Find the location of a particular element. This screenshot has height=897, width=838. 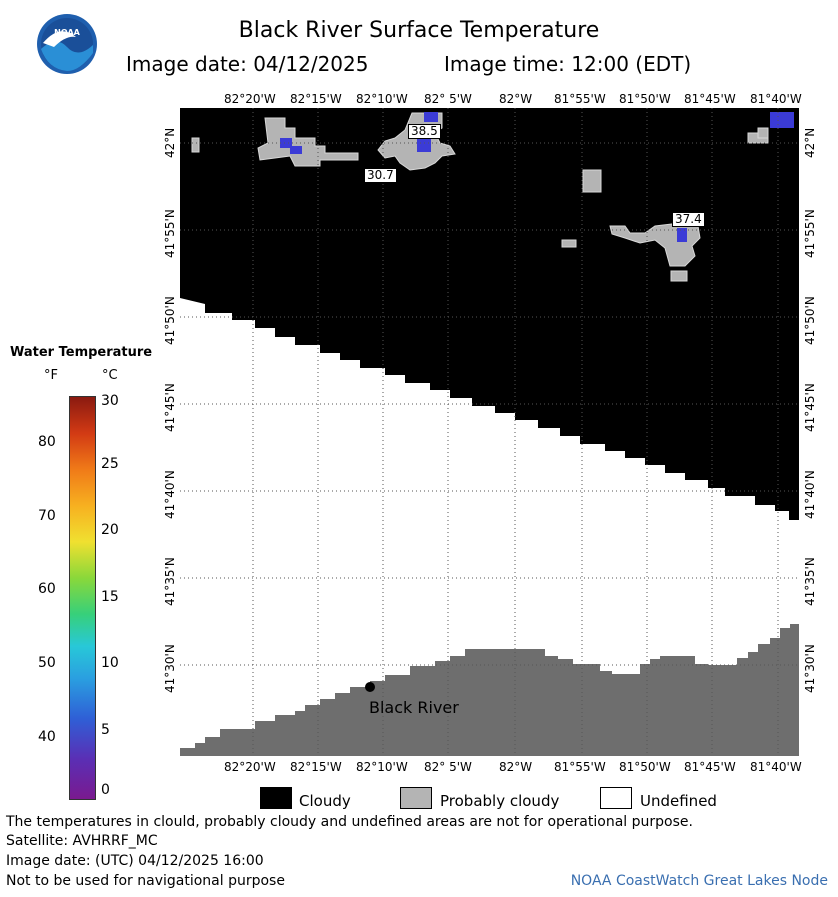

legend-title: Water Temperature is located at coordinates (81, 352).